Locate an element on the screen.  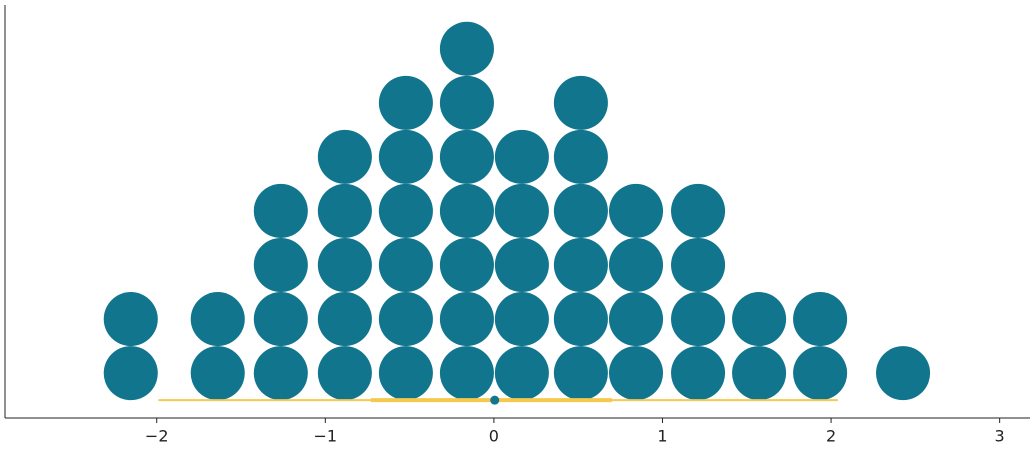
x-tick-label: −2 is located at coordinates (157, 436).